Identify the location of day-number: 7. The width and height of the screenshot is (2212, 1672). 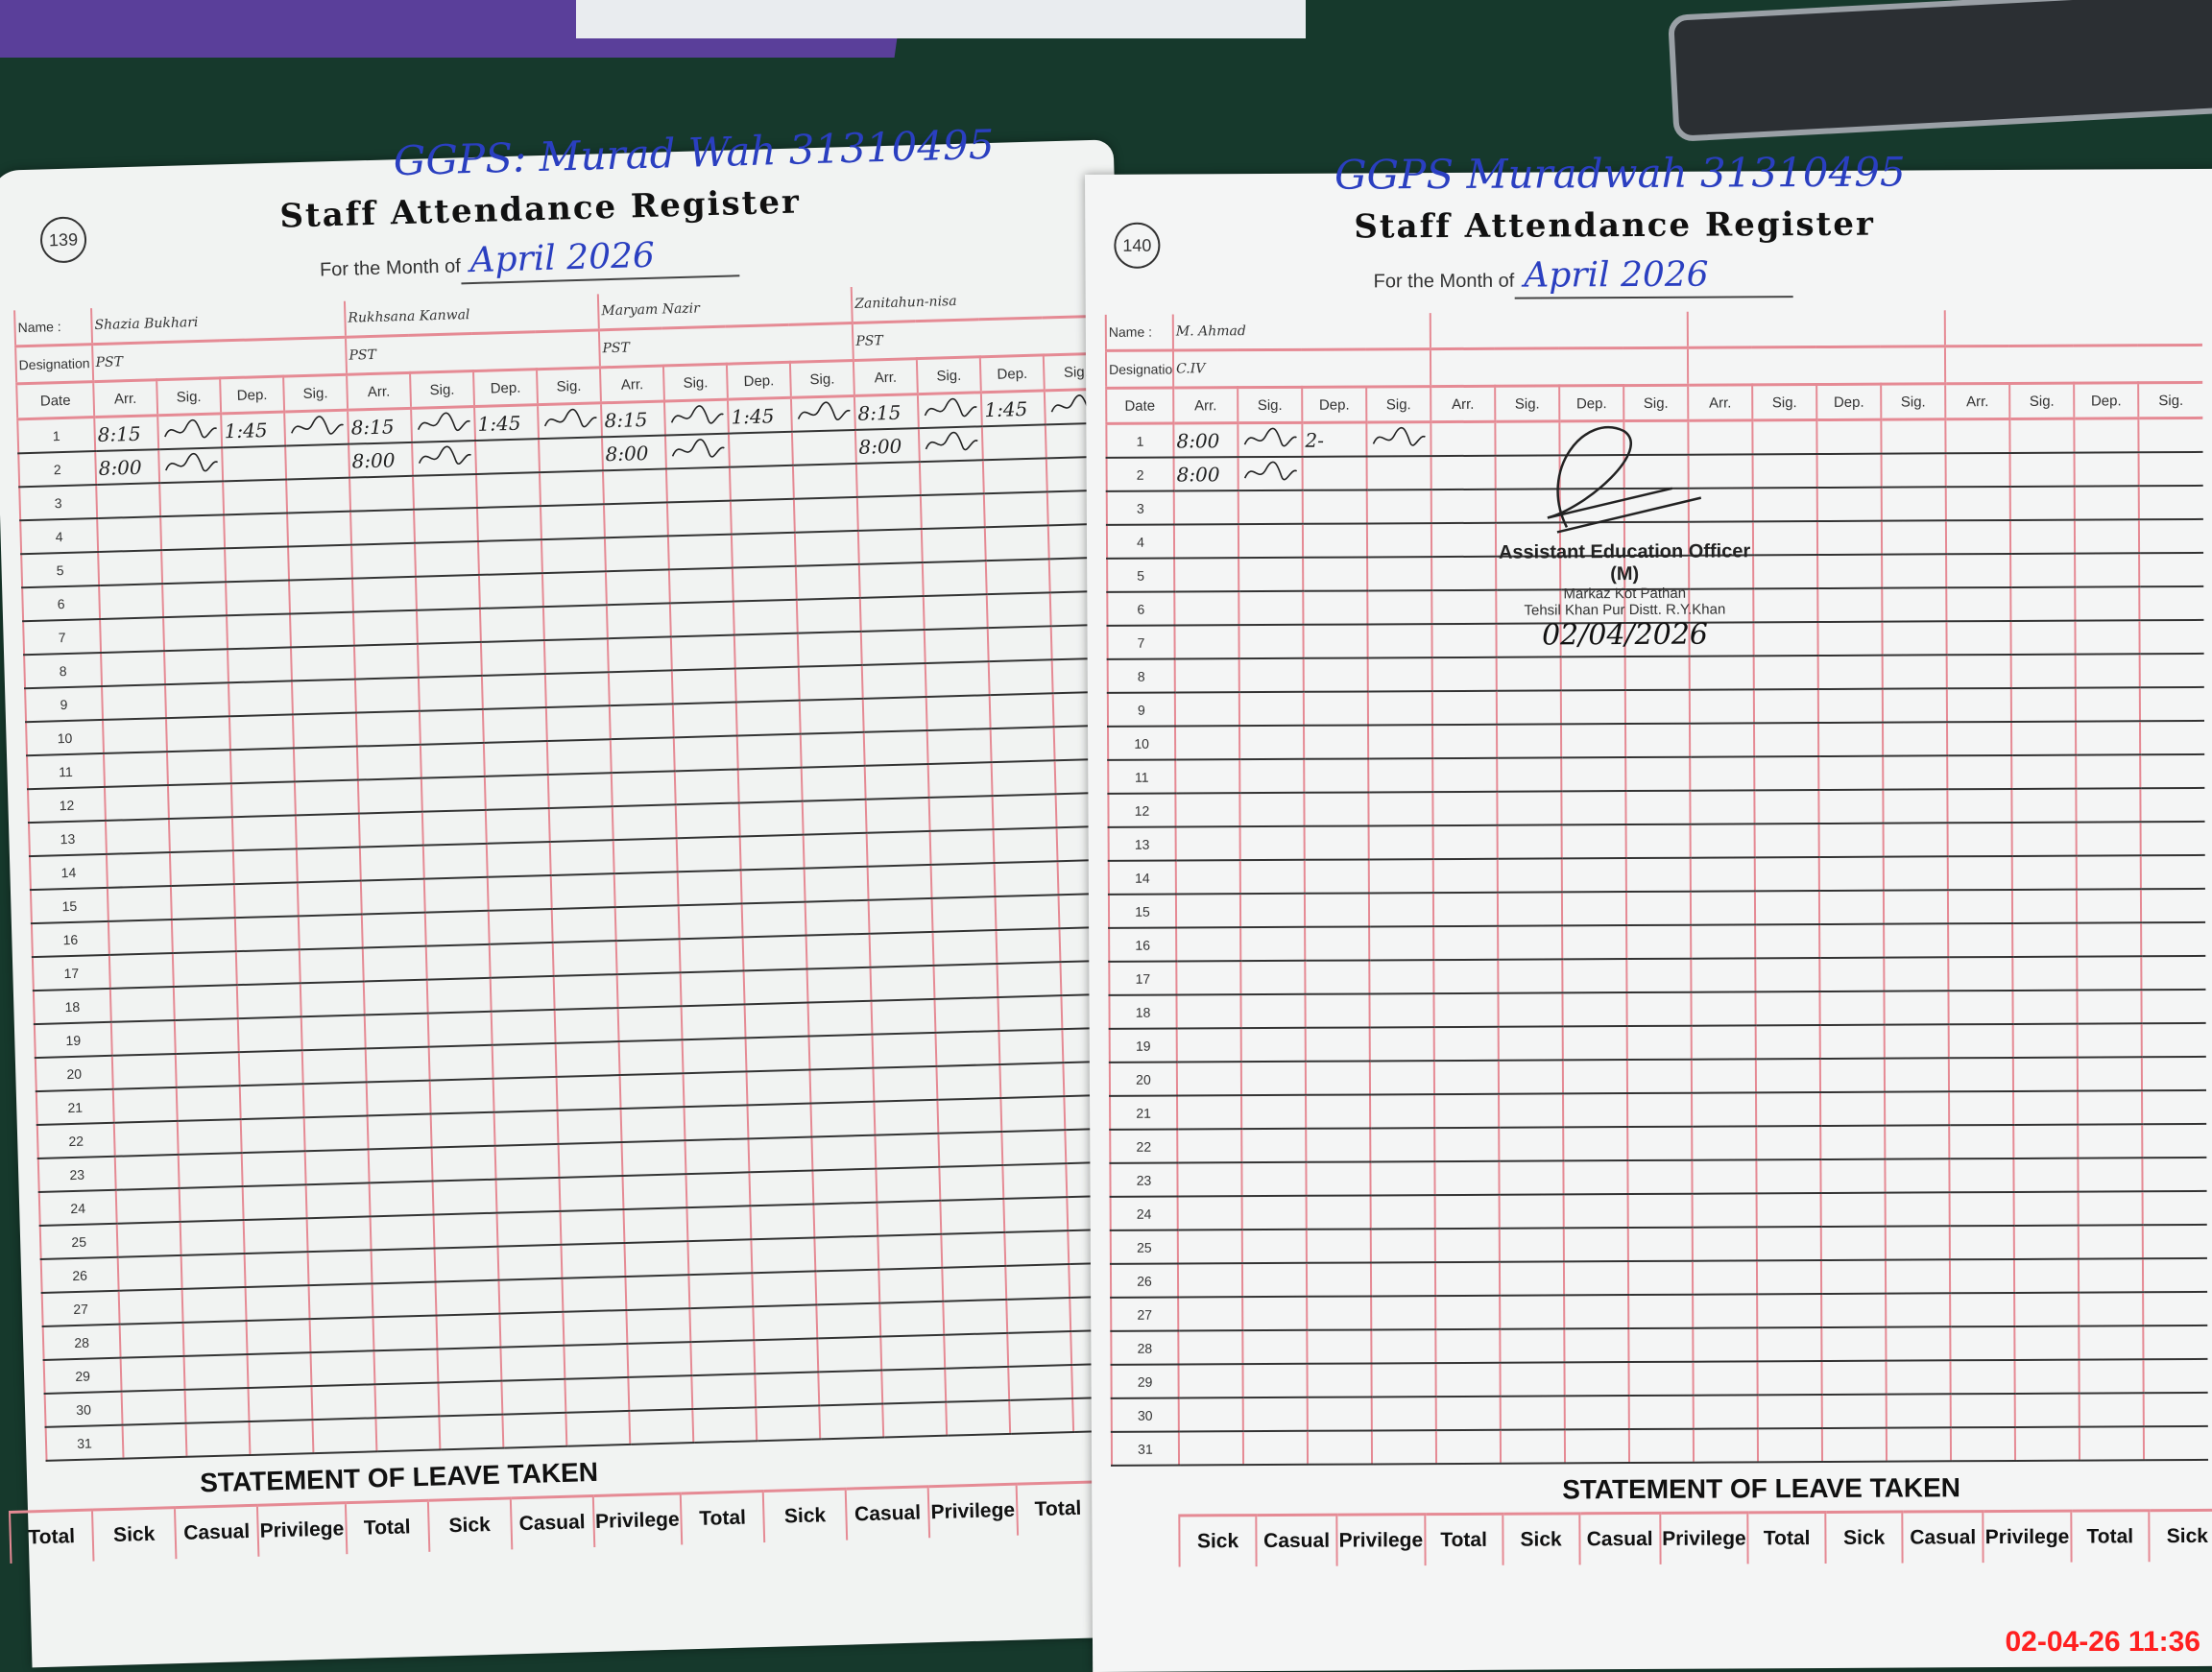
(62, 637).